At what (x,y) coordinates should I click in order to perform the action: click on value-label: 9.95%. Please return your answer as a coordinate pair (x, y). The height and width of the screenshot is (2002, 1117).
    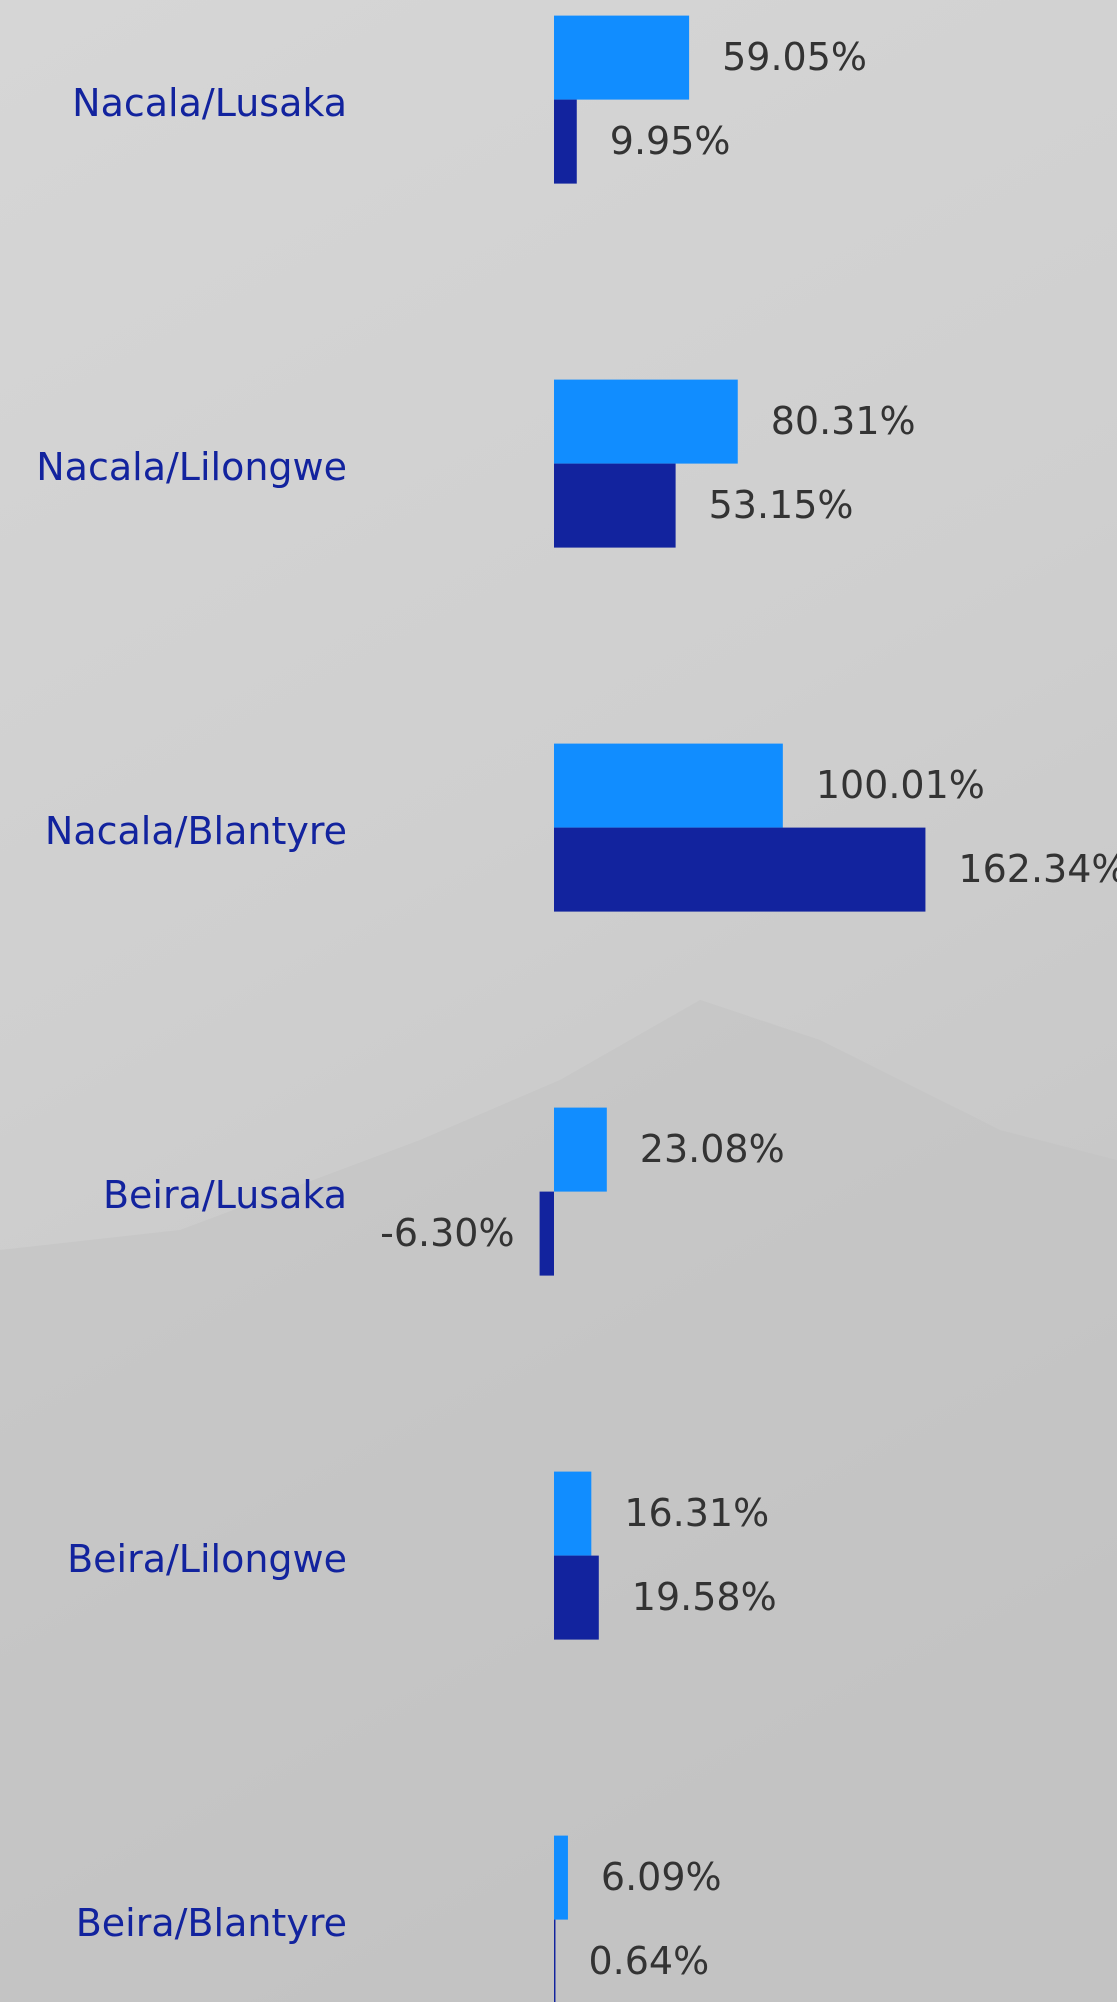
    Looking at the image, I should click on (670, 141).